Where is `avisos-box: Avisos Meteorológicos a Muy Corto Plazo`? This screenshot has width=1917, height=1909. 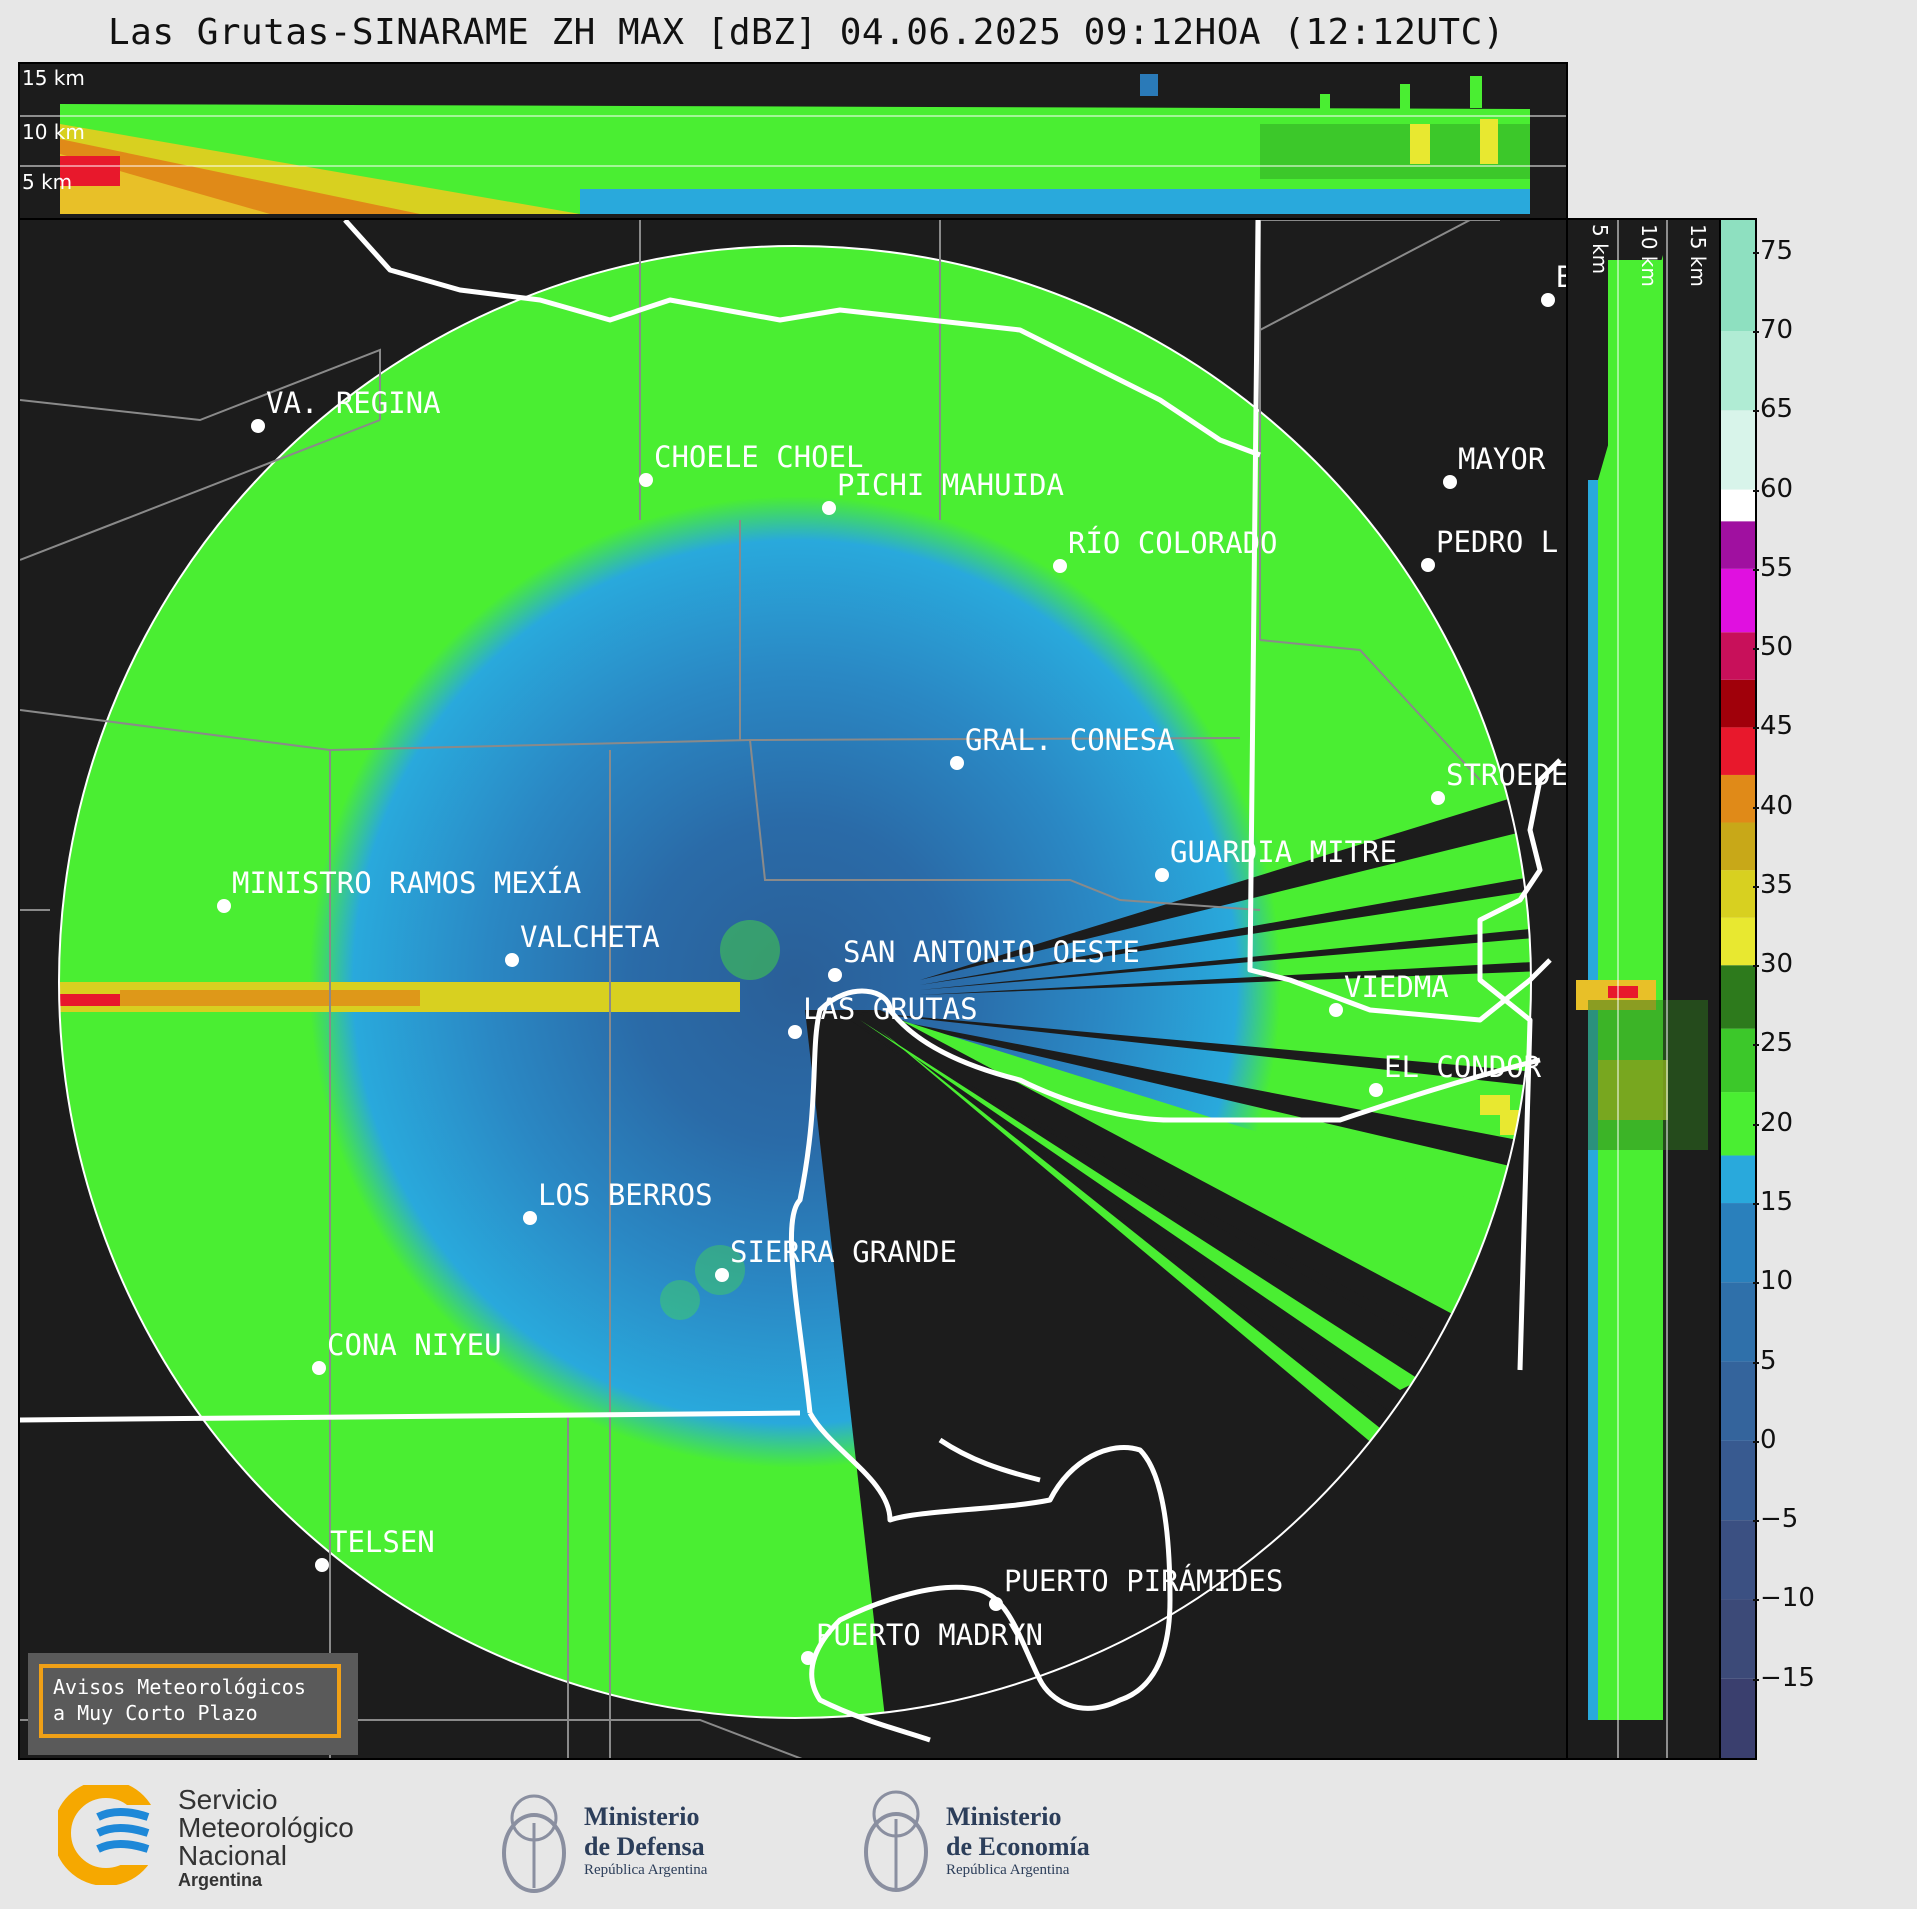
avisos-box: Avisos Meteorológicos a Muy Corto Plazo is located at coordinates (193, 1704).